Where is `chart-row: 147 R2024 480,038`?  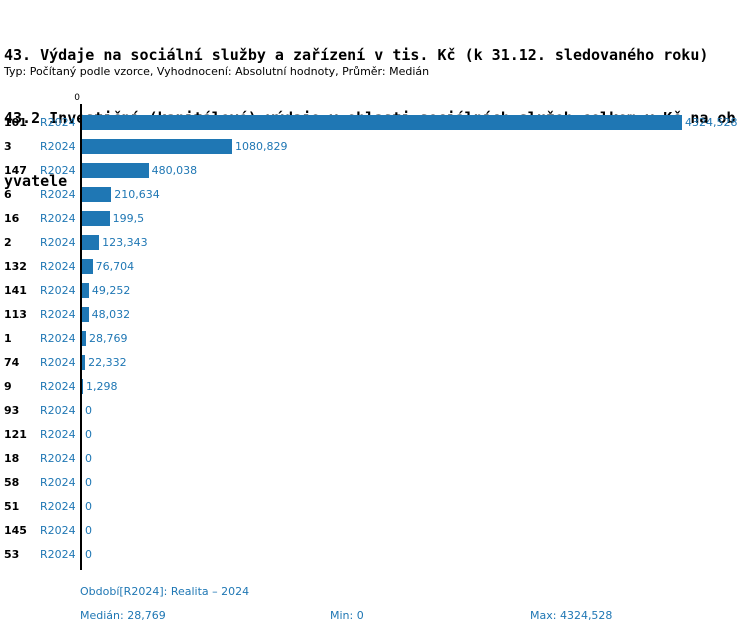
chart-row: 147 R2024 480,038 is located at coordinates (375, 170).